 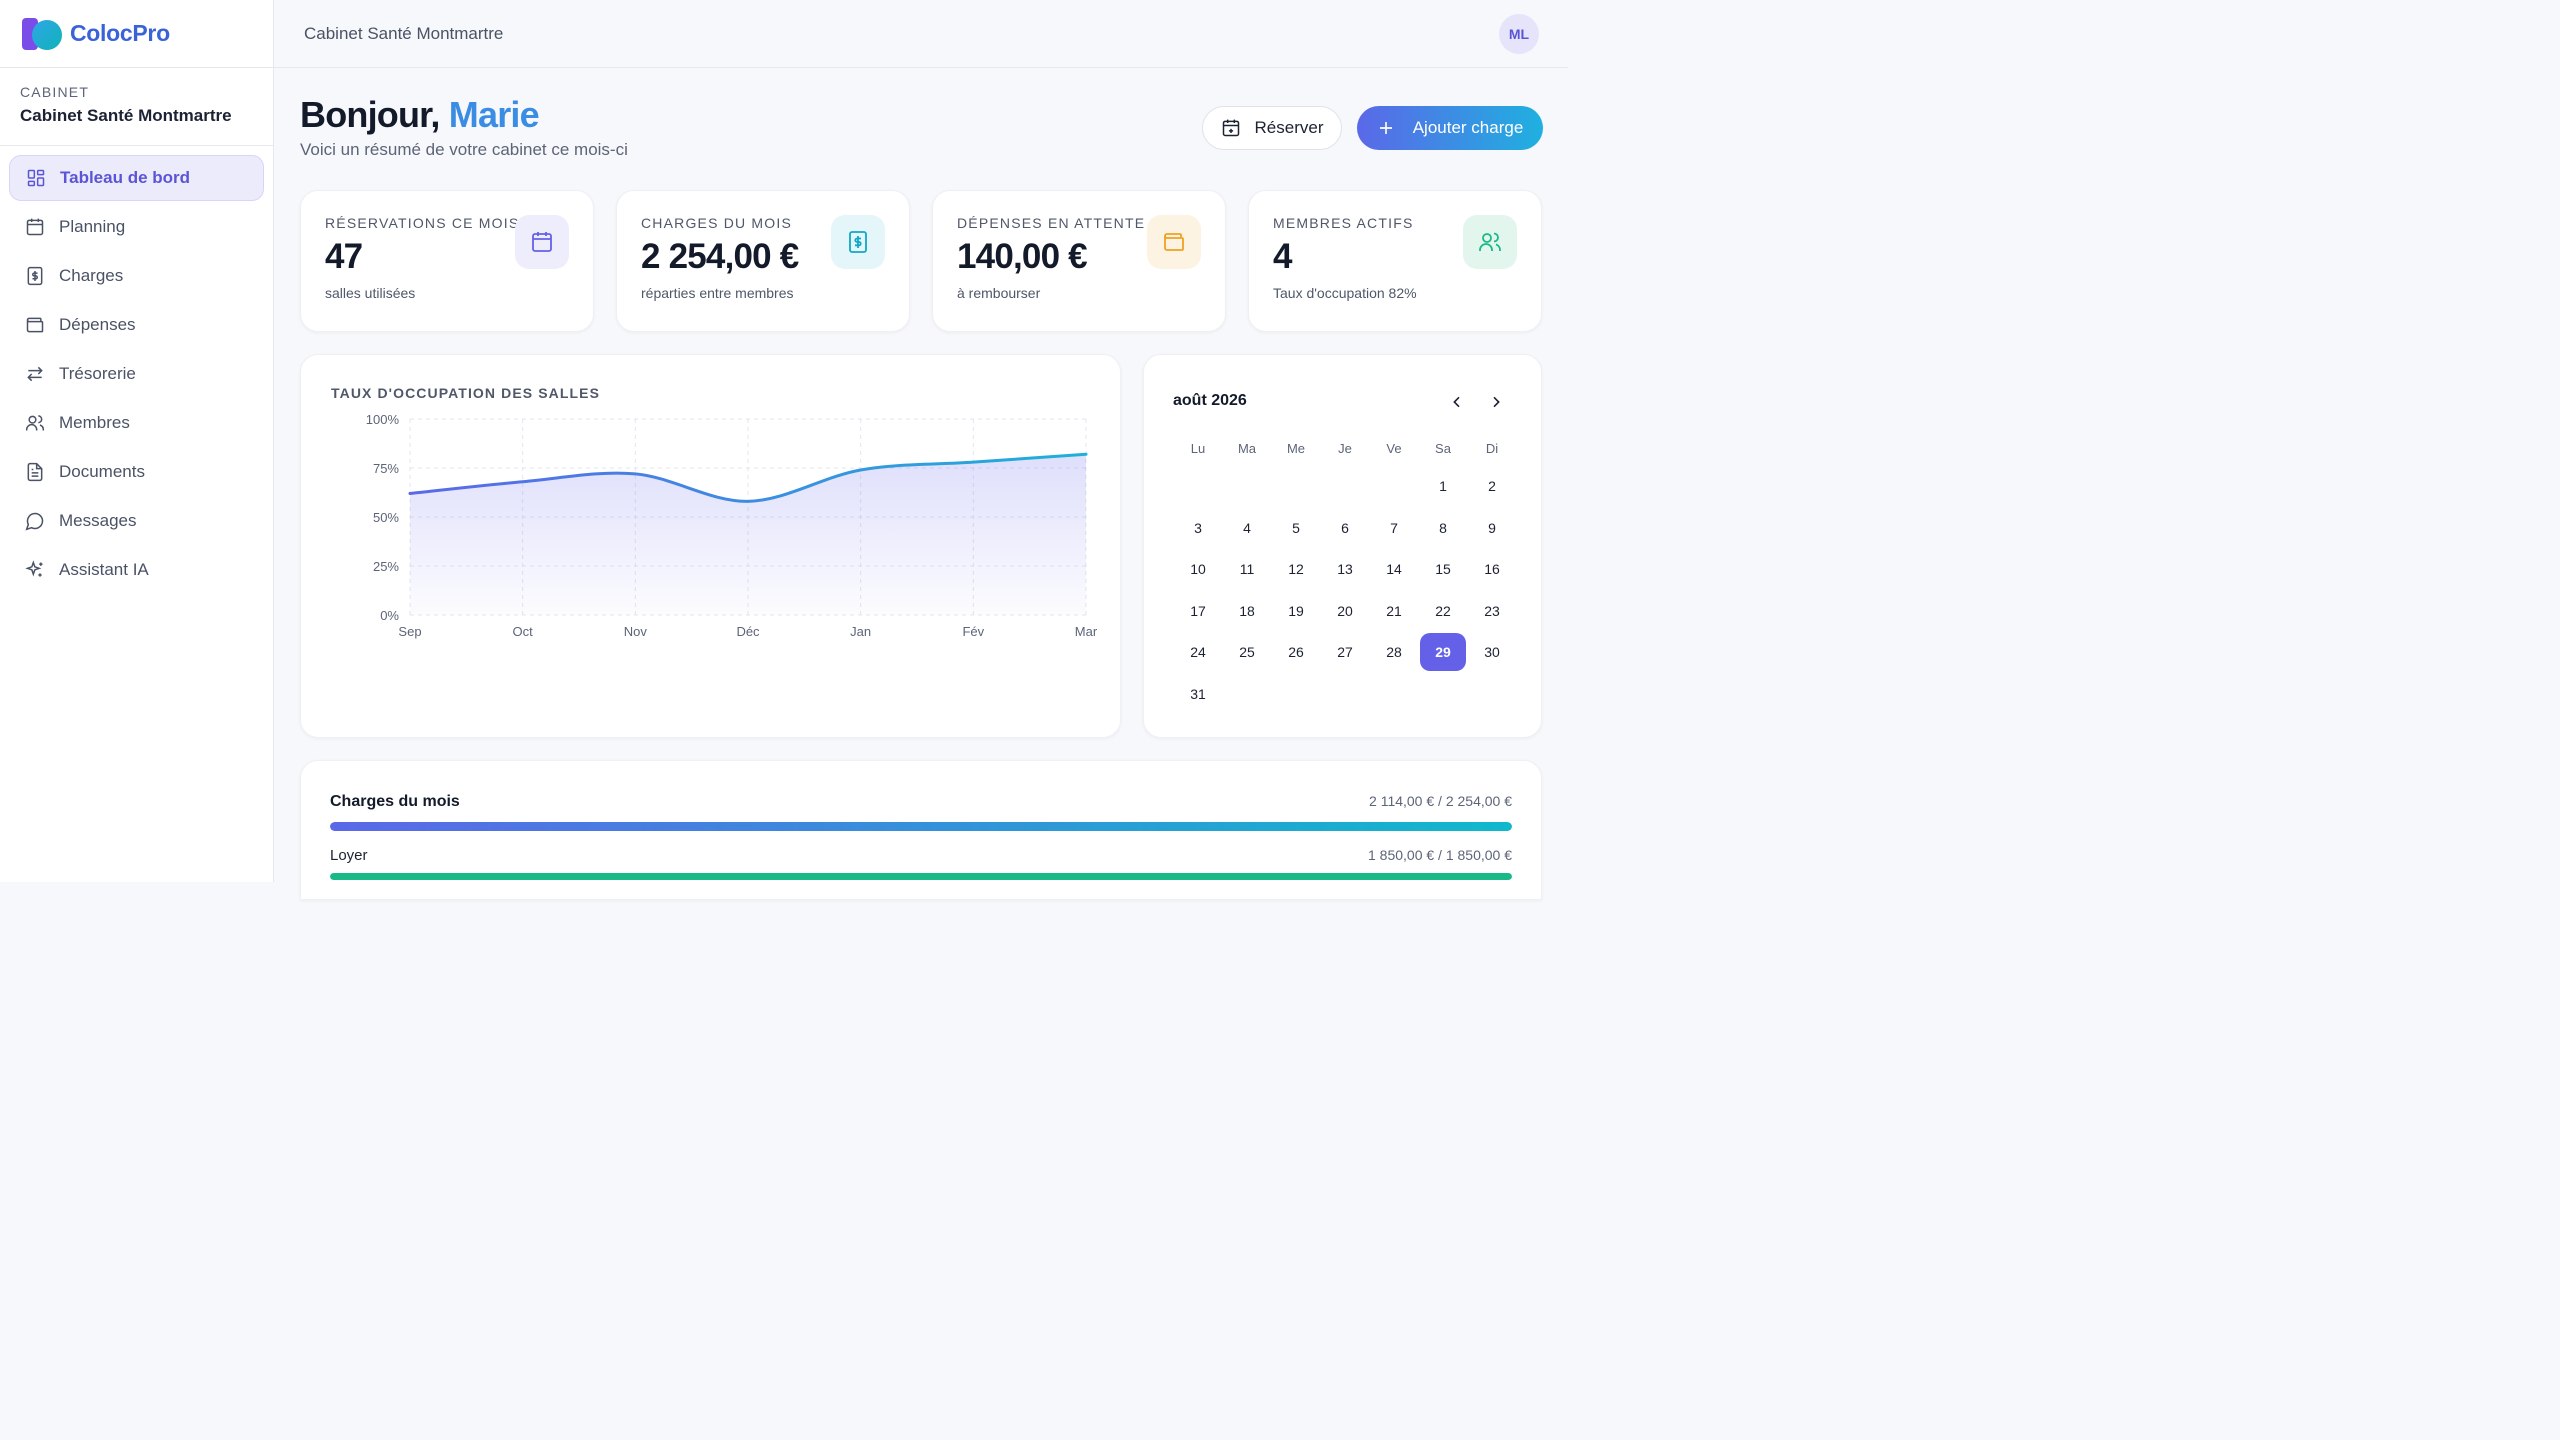 I want to click on chart-x-tick: Fév, so click(x=973, y=631).